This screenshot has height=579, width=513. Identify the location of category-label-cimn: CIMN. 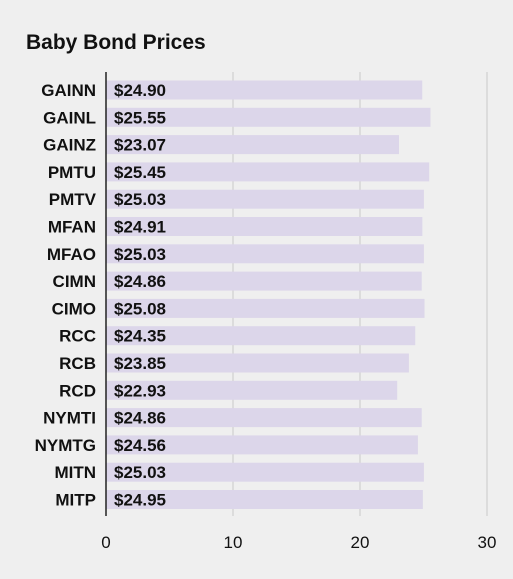
(74, 281).